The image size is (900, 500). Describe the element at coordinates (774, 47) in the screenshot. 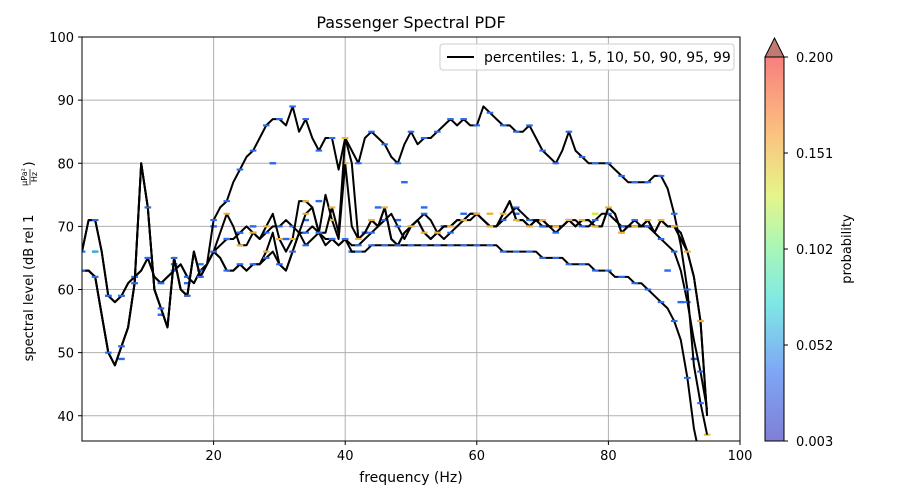

I see `colorbar-extend-arrow` at that location.